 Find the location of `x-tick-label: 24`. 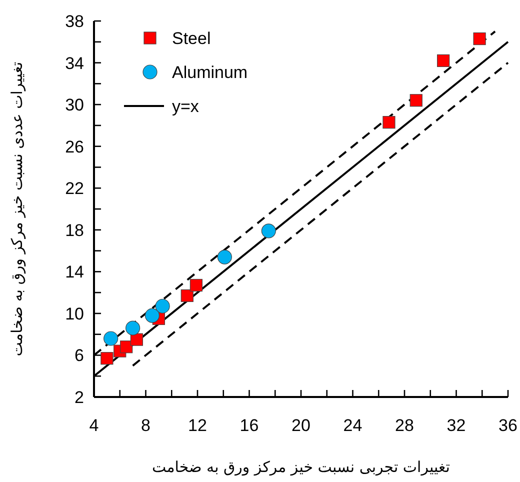

x-tick-label: 24 is located at coordinates (352, 425).